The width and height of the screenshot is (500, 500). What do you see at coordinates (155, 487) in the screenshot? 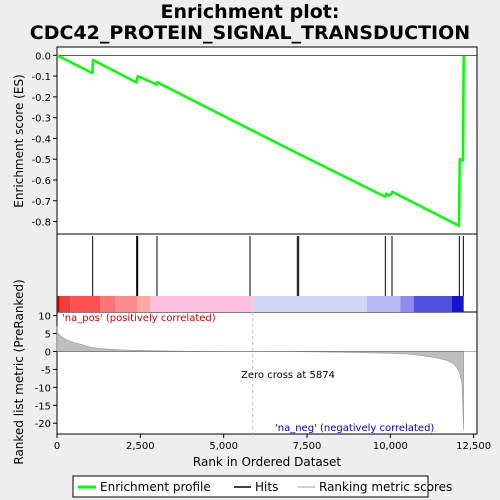
I see `legend-enrichment-label: Enrichment profile` at bounding box center [155, 487].